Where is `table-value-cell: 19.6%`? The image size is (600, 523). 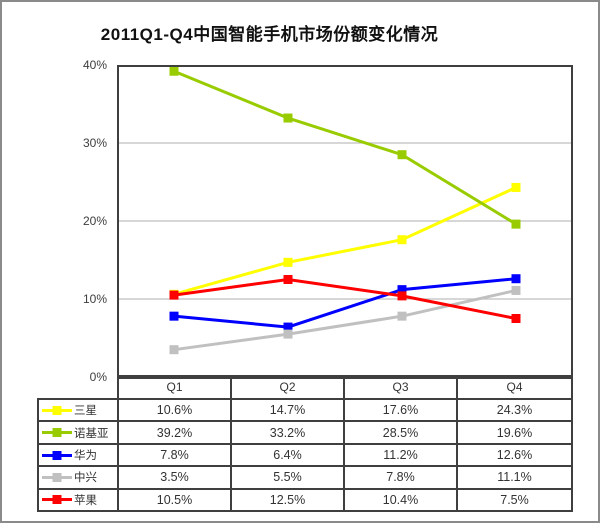 table-value-cell: 19.6% is located at coordinates (514, 432).